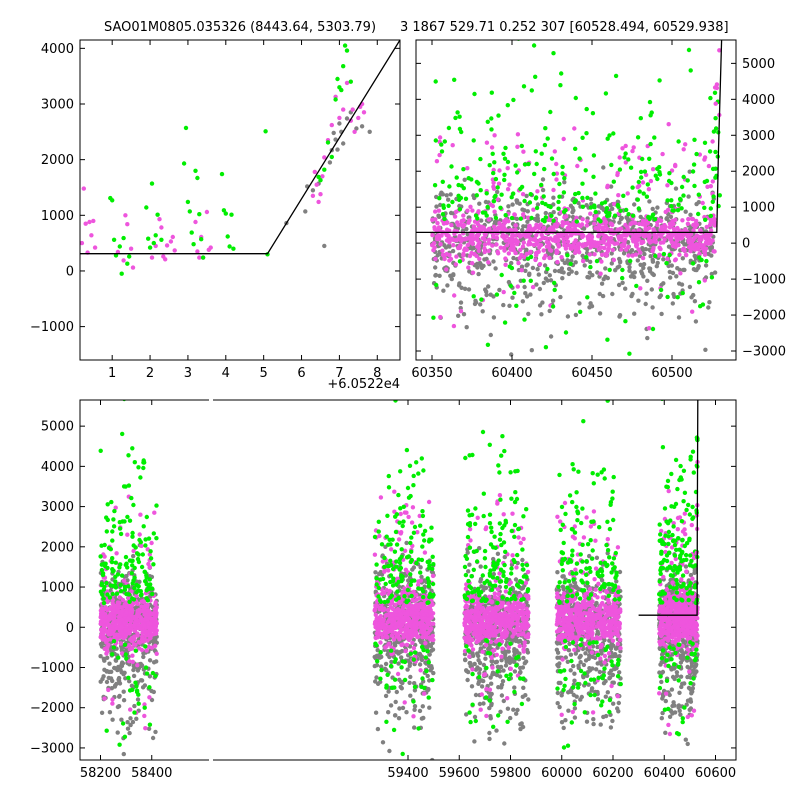 This screenshot has width=800, height=800. I want to click on y-tick-label: −3000, so click(764, 352).